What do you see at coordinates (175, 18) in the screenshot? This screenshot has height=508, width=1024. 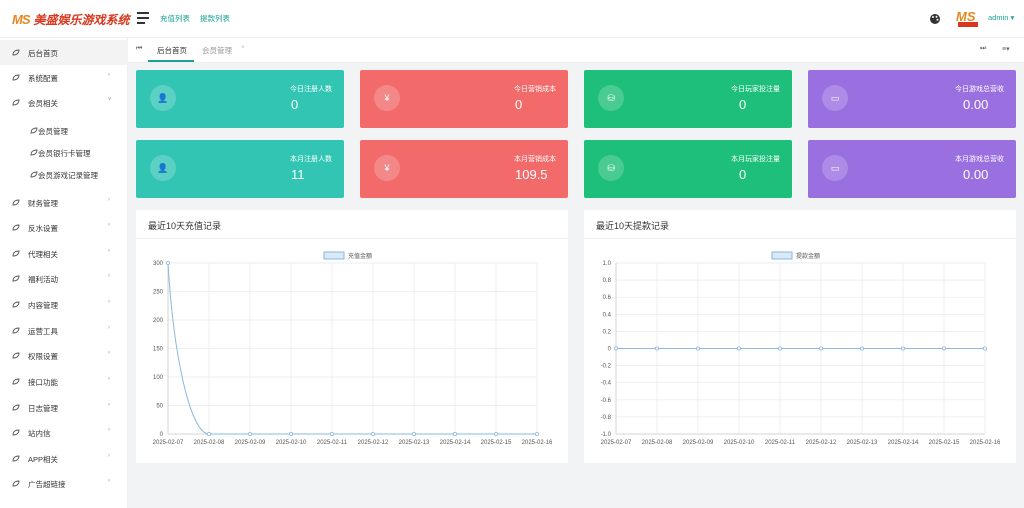 I see `recharge-list-link: 充值列表` at bounding box center [175, 18].